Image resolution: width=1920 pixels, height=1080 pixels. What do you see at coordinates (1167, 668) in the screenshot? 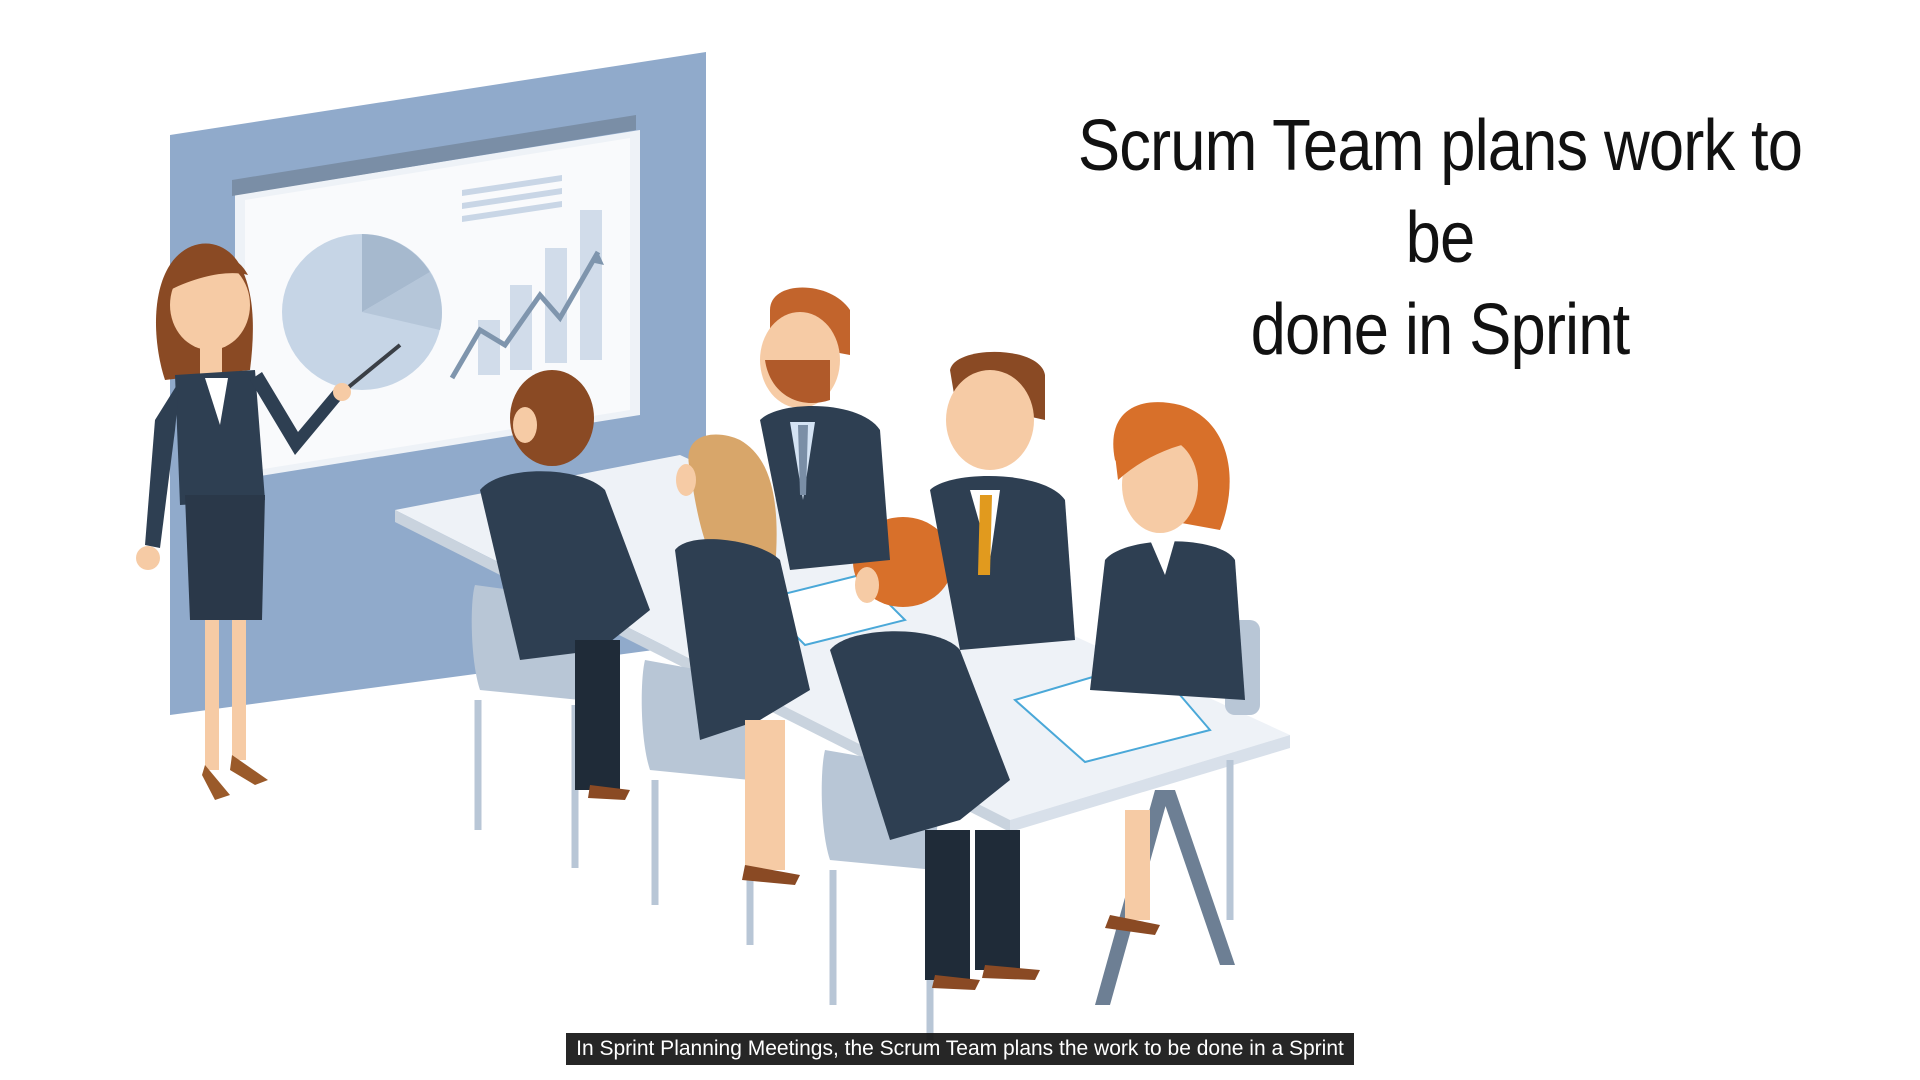
I see `team-member-orange-bob` at bounding box center [1167, 668].